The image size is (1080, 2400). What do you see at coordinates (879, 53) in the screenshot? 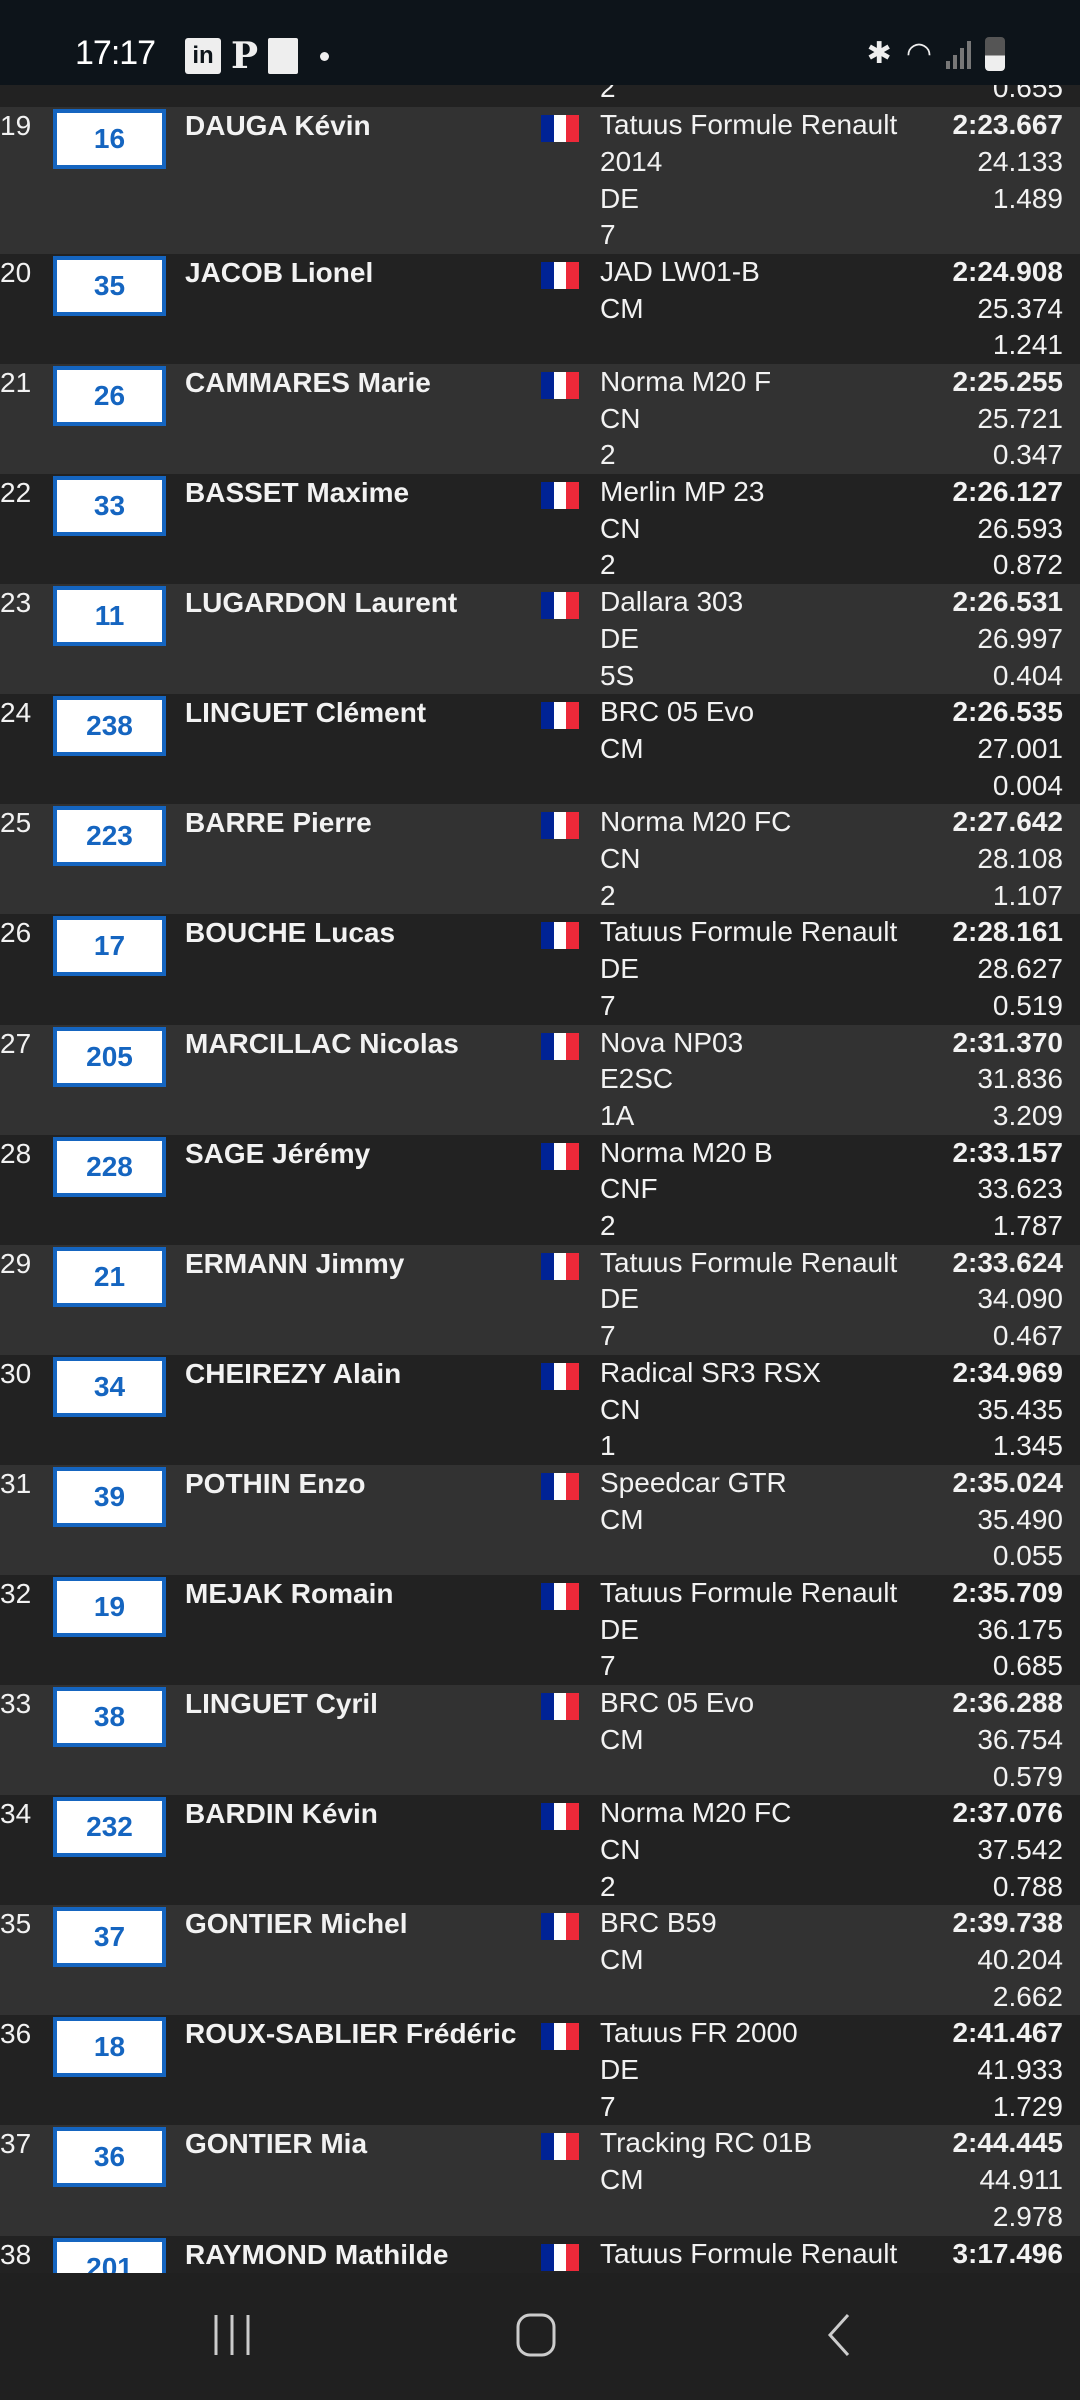
I see `bluetooth-icon: ✱` at bounding box center [879, 53].